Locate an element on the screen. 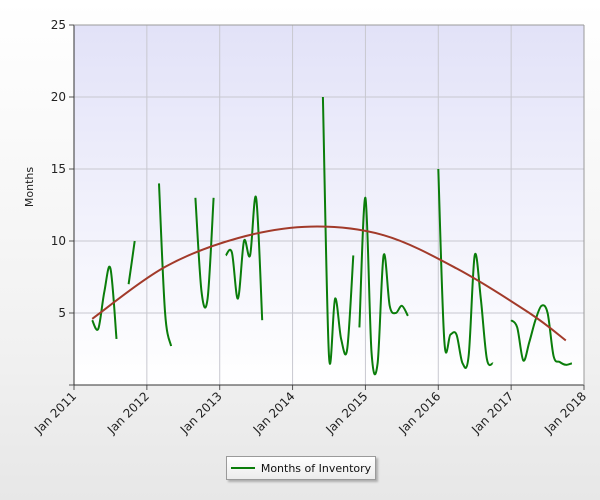 The width and height of the screenshot is (600, 500). x-tick-label: Jan 2011 is located at coordinates (55, 413).